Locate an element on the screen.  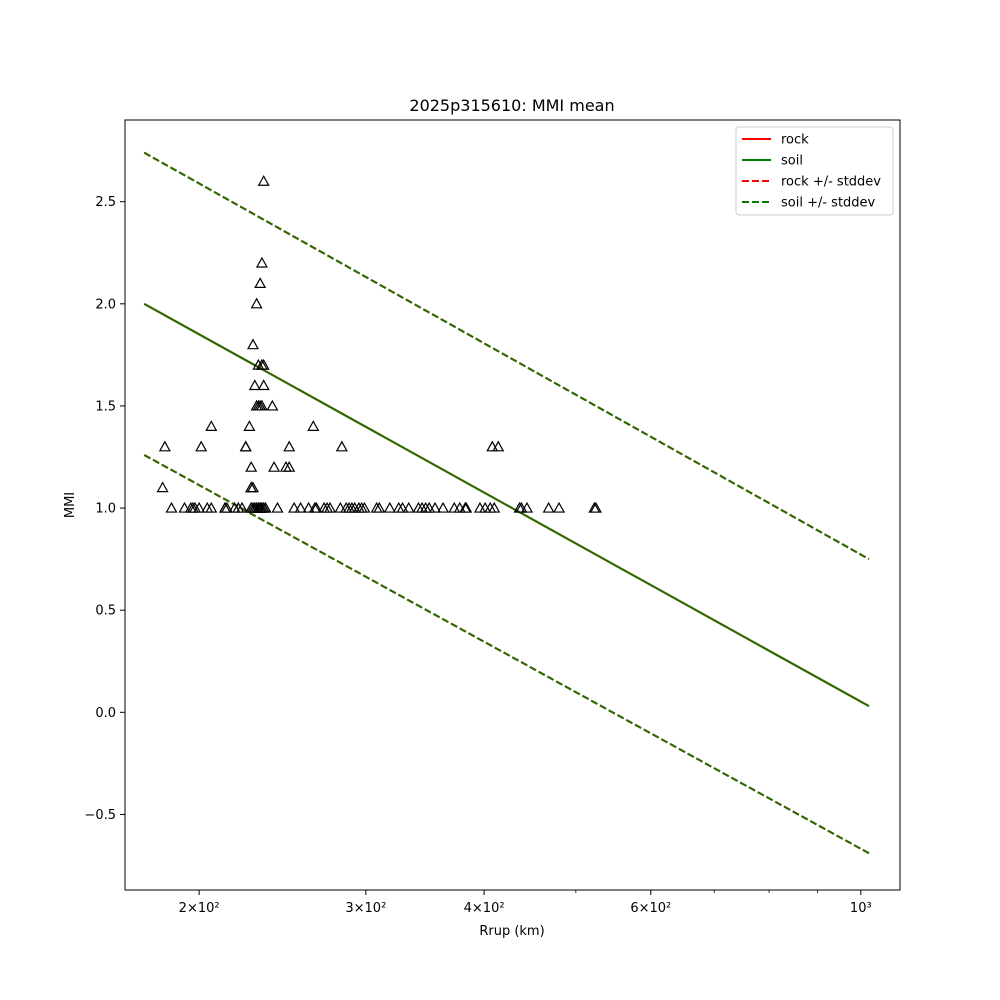
x-axis-label: Rrup (km) is located at coordinates (511, 931).